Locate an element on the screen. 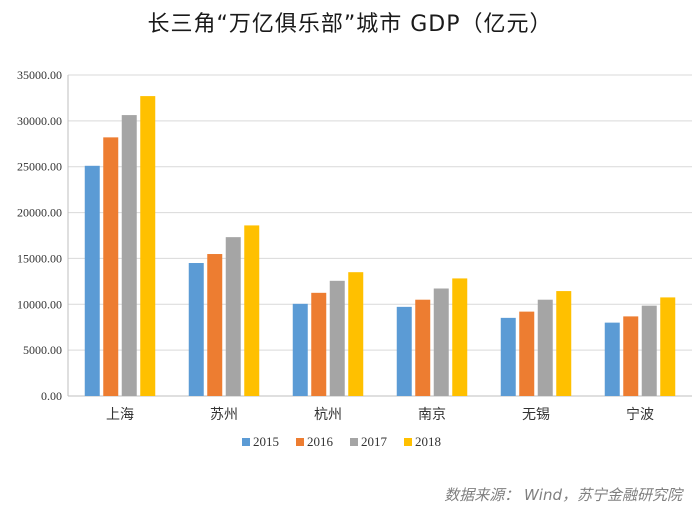 The image size is (700, 506). y-tick-label: 0.00 is located at coordinates (51, 396).